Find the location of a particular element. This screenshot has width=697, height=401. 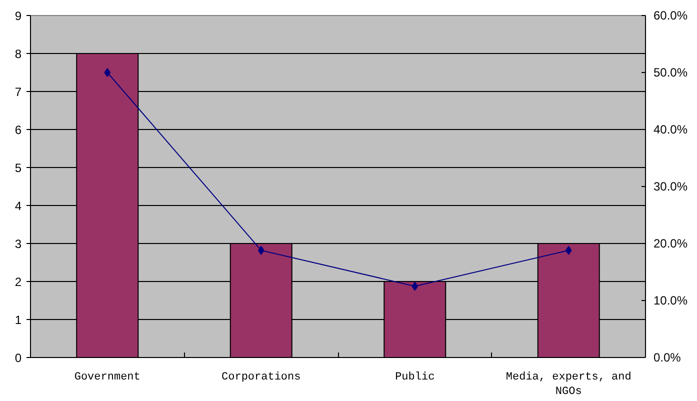

y-tick-label: 2 is located at coordinates (18, 282).